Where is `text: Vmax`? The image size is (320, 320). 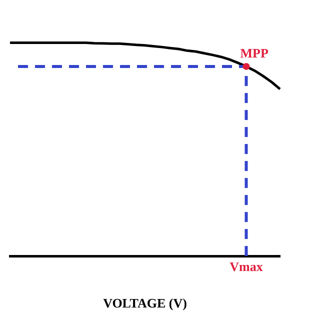
text: Vmax is located at coordinates (247, 266).